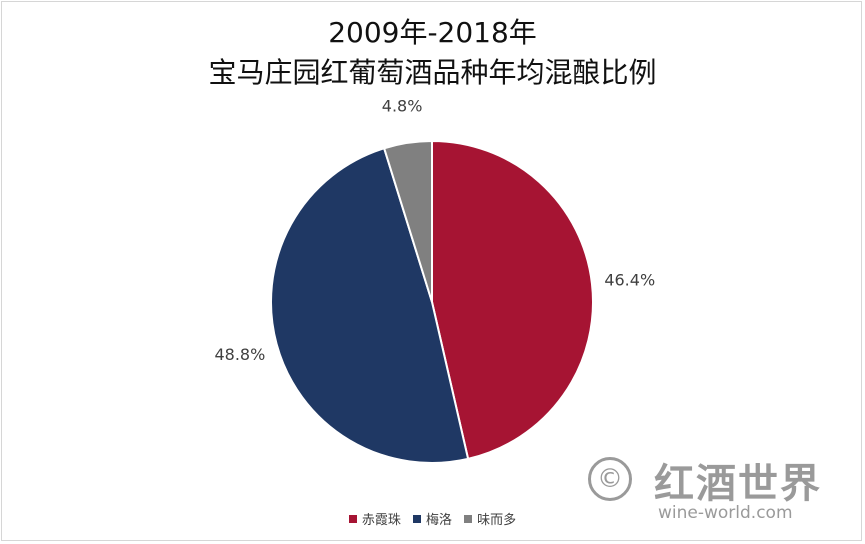 This screenshot has width=865, height=544. What do you see at coordinates (416, 518) in the screenshot?
I see `legend-swatch-merlot` at bounding box center [416, 518].